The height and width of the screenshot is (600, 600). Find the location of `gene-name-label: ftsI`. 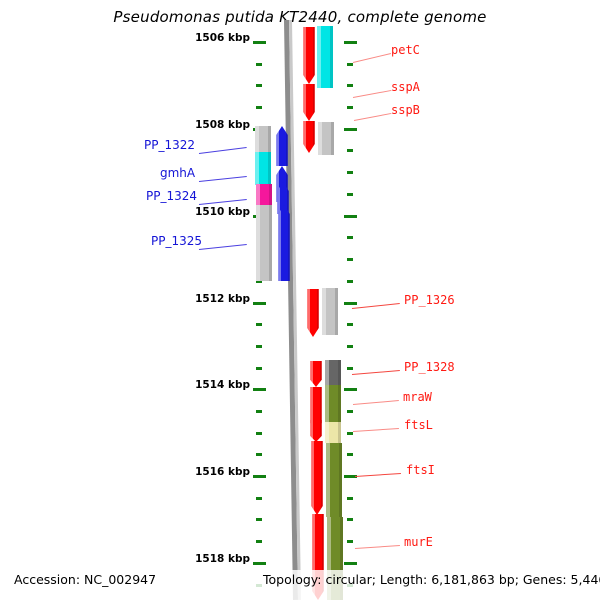

gene-name-label: ftsI is located at coordinates (420, 470).